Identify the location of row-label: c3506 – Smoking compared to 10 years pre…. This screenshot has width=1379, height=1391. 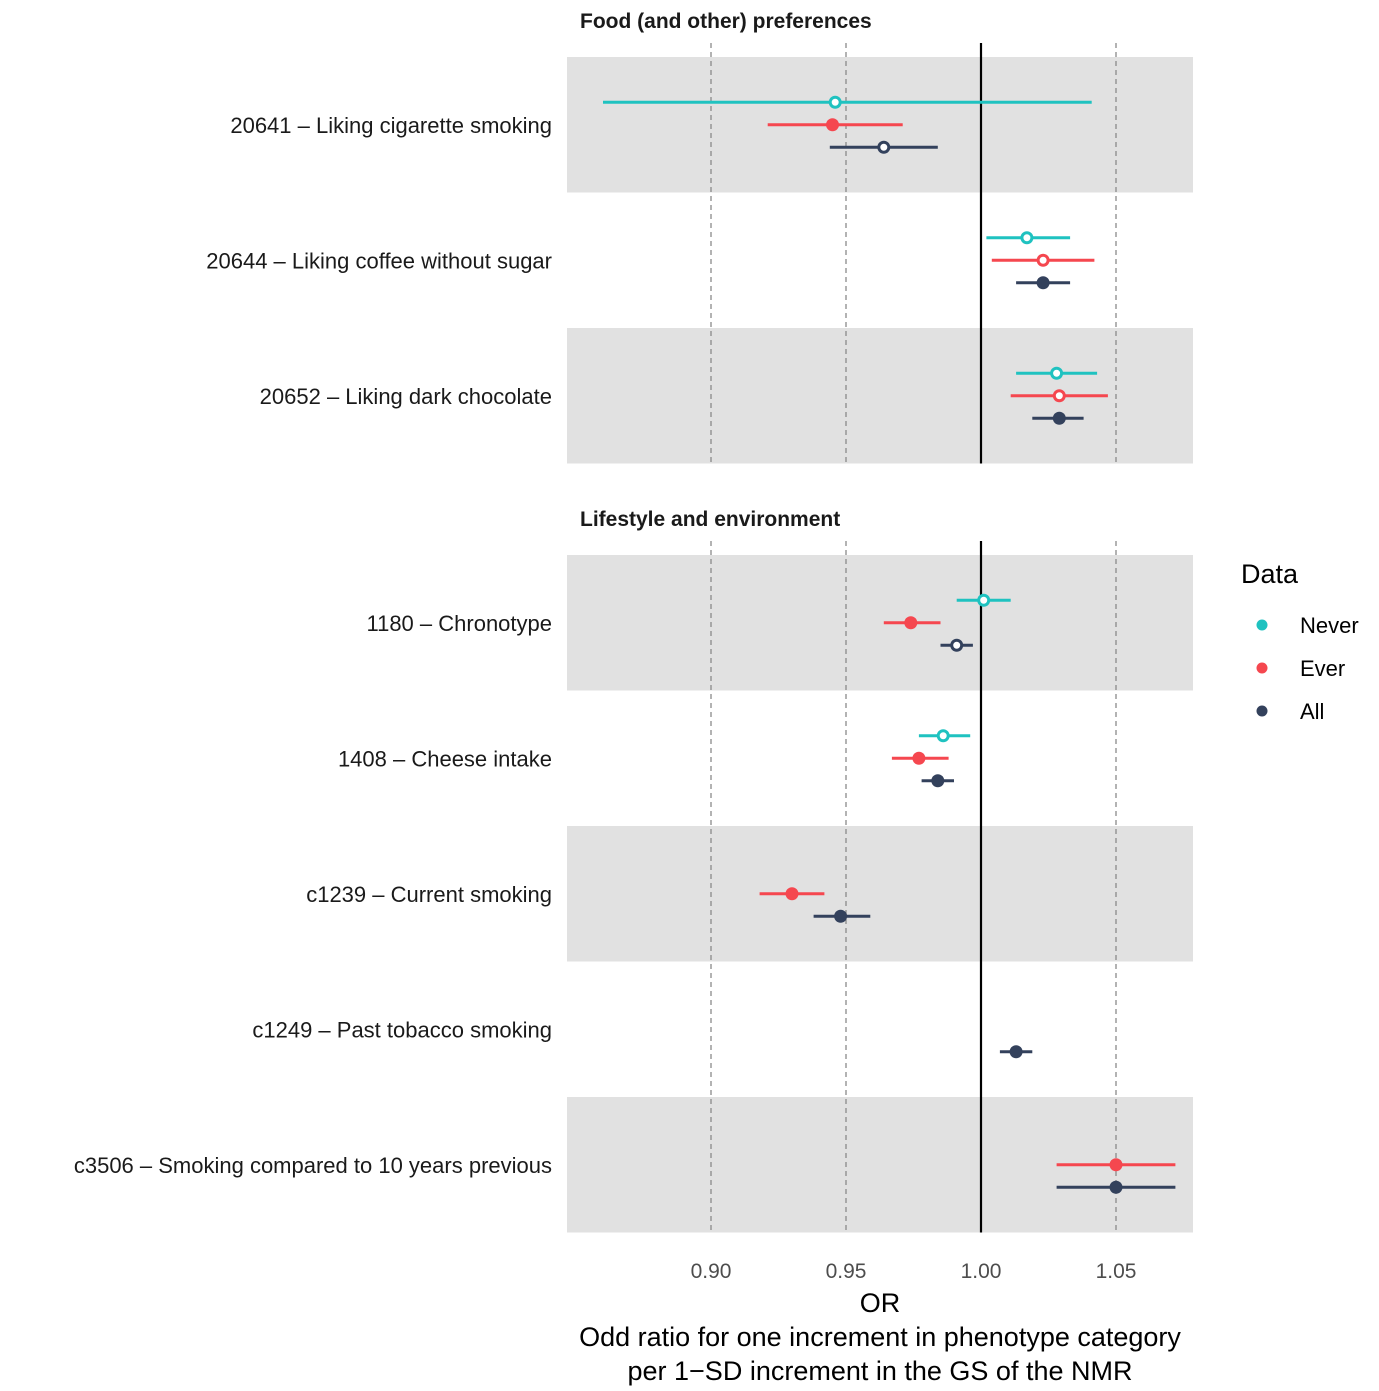
(313, 1165).